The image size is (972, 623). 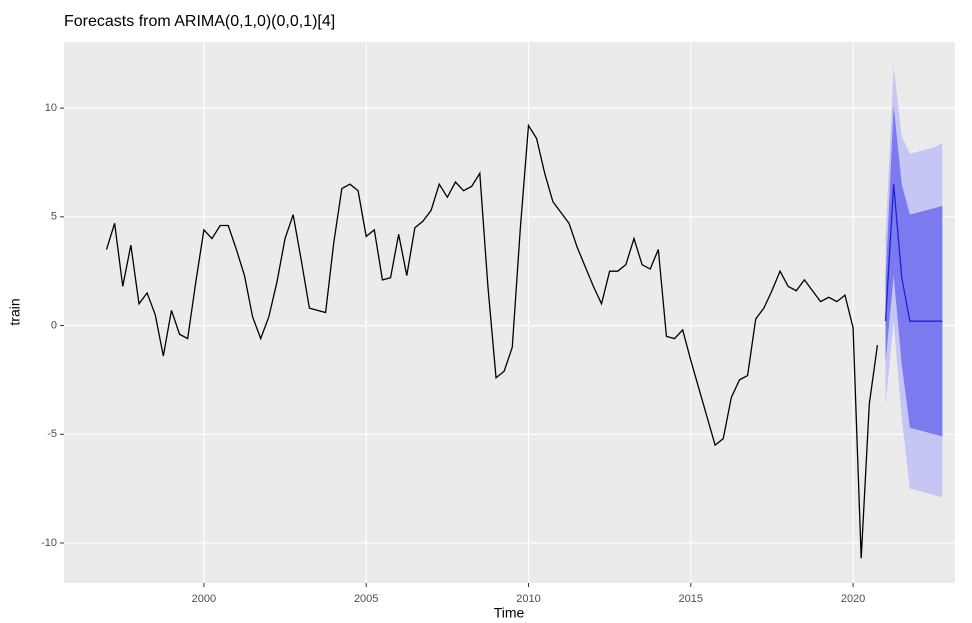 I want to click on x-tick-label: 2020, so click(x=853, y=599).